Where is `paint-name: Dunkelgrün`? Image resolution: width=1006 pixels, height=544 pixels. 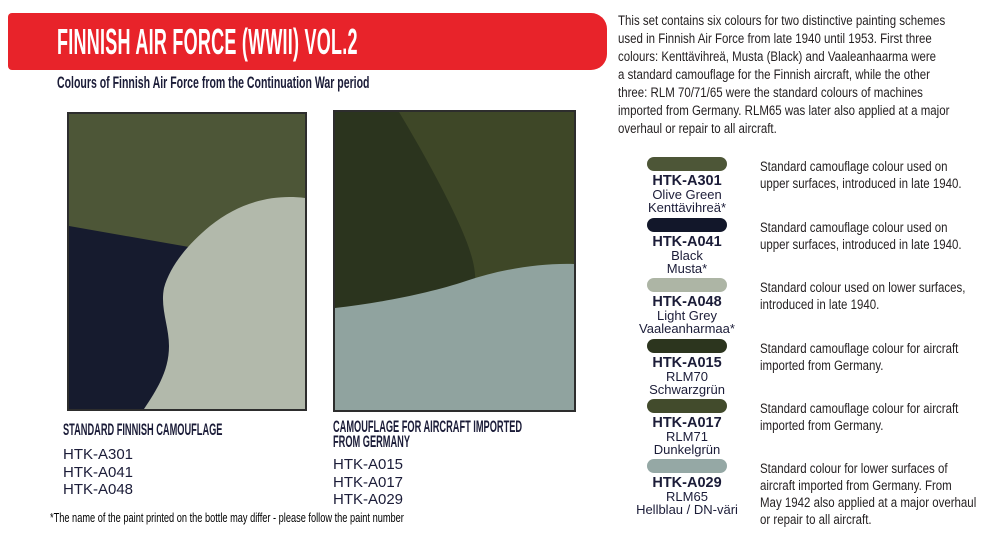
paint-name: Dunkelgrün is located at coordinates (687, 449).